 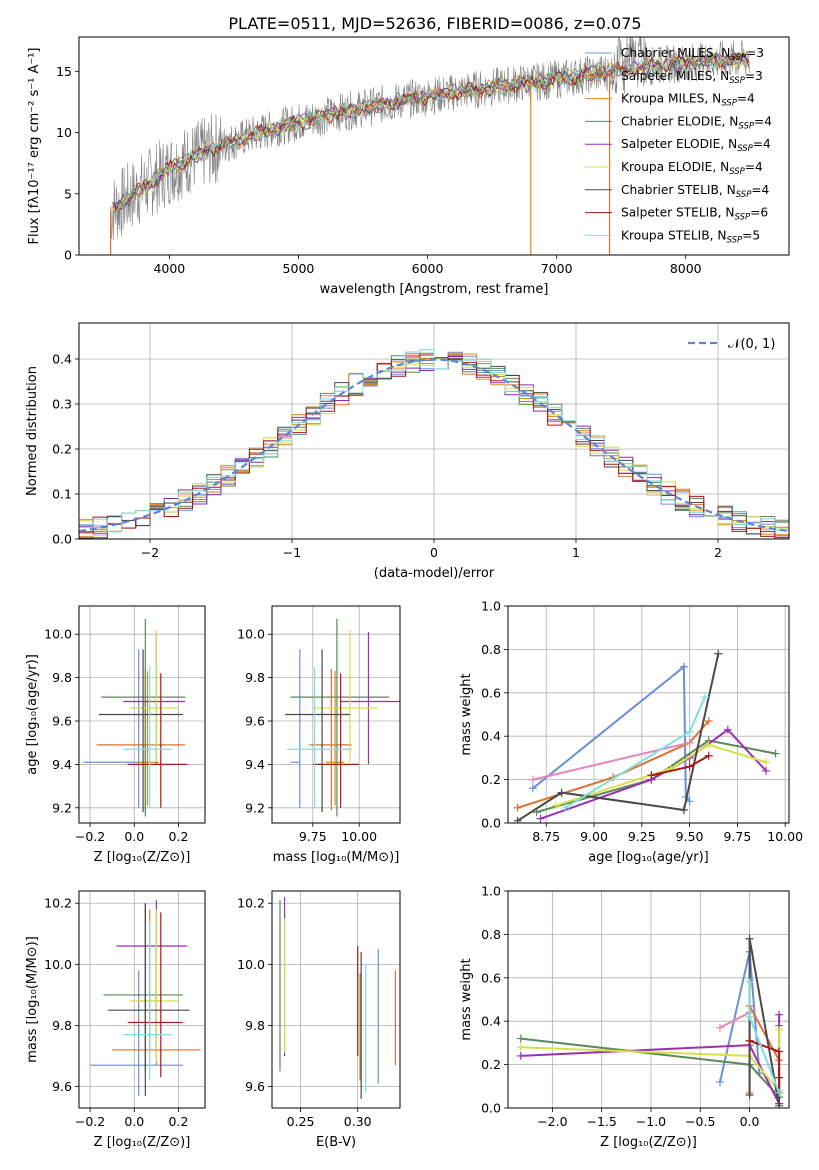 What do you see at coordinates (62, 404) in the screenshot?
I see `y-tick-label: 0.3` at bounding box center [62, 404].